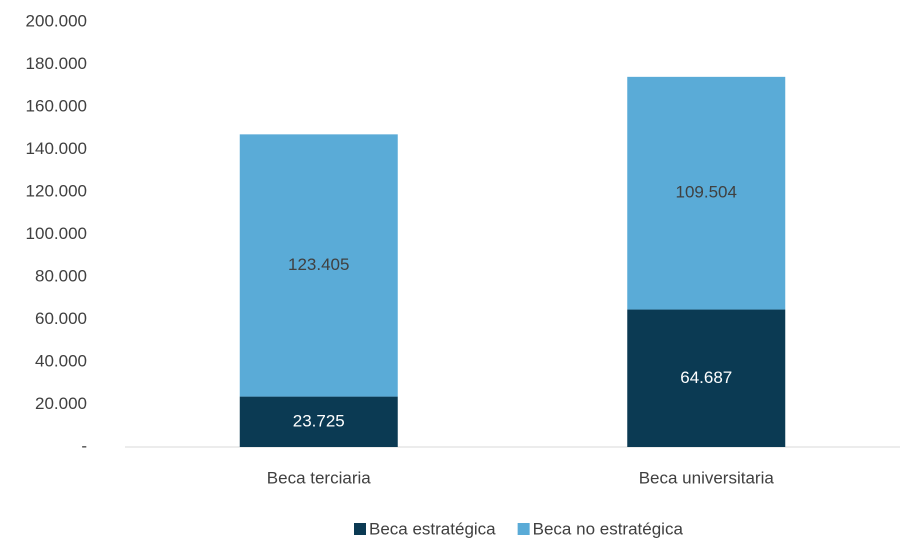 The width and height of the screenshot is (904, 541). Describe the element at coordinates (56, 233) in the screenshot. I see `y-tick-label: 100.000` at that location.